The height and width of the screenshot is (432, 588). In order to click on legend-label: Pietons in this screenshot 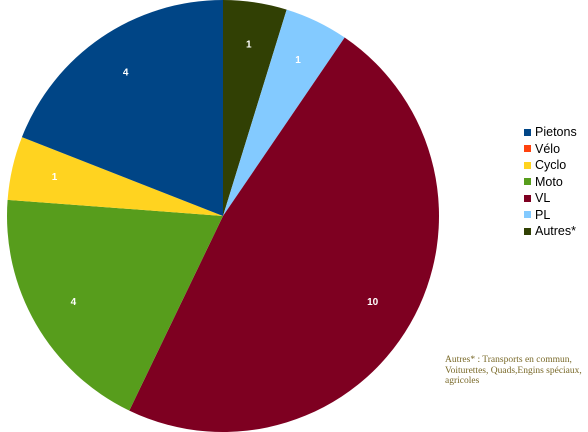, I will do `click(556, 132)`.